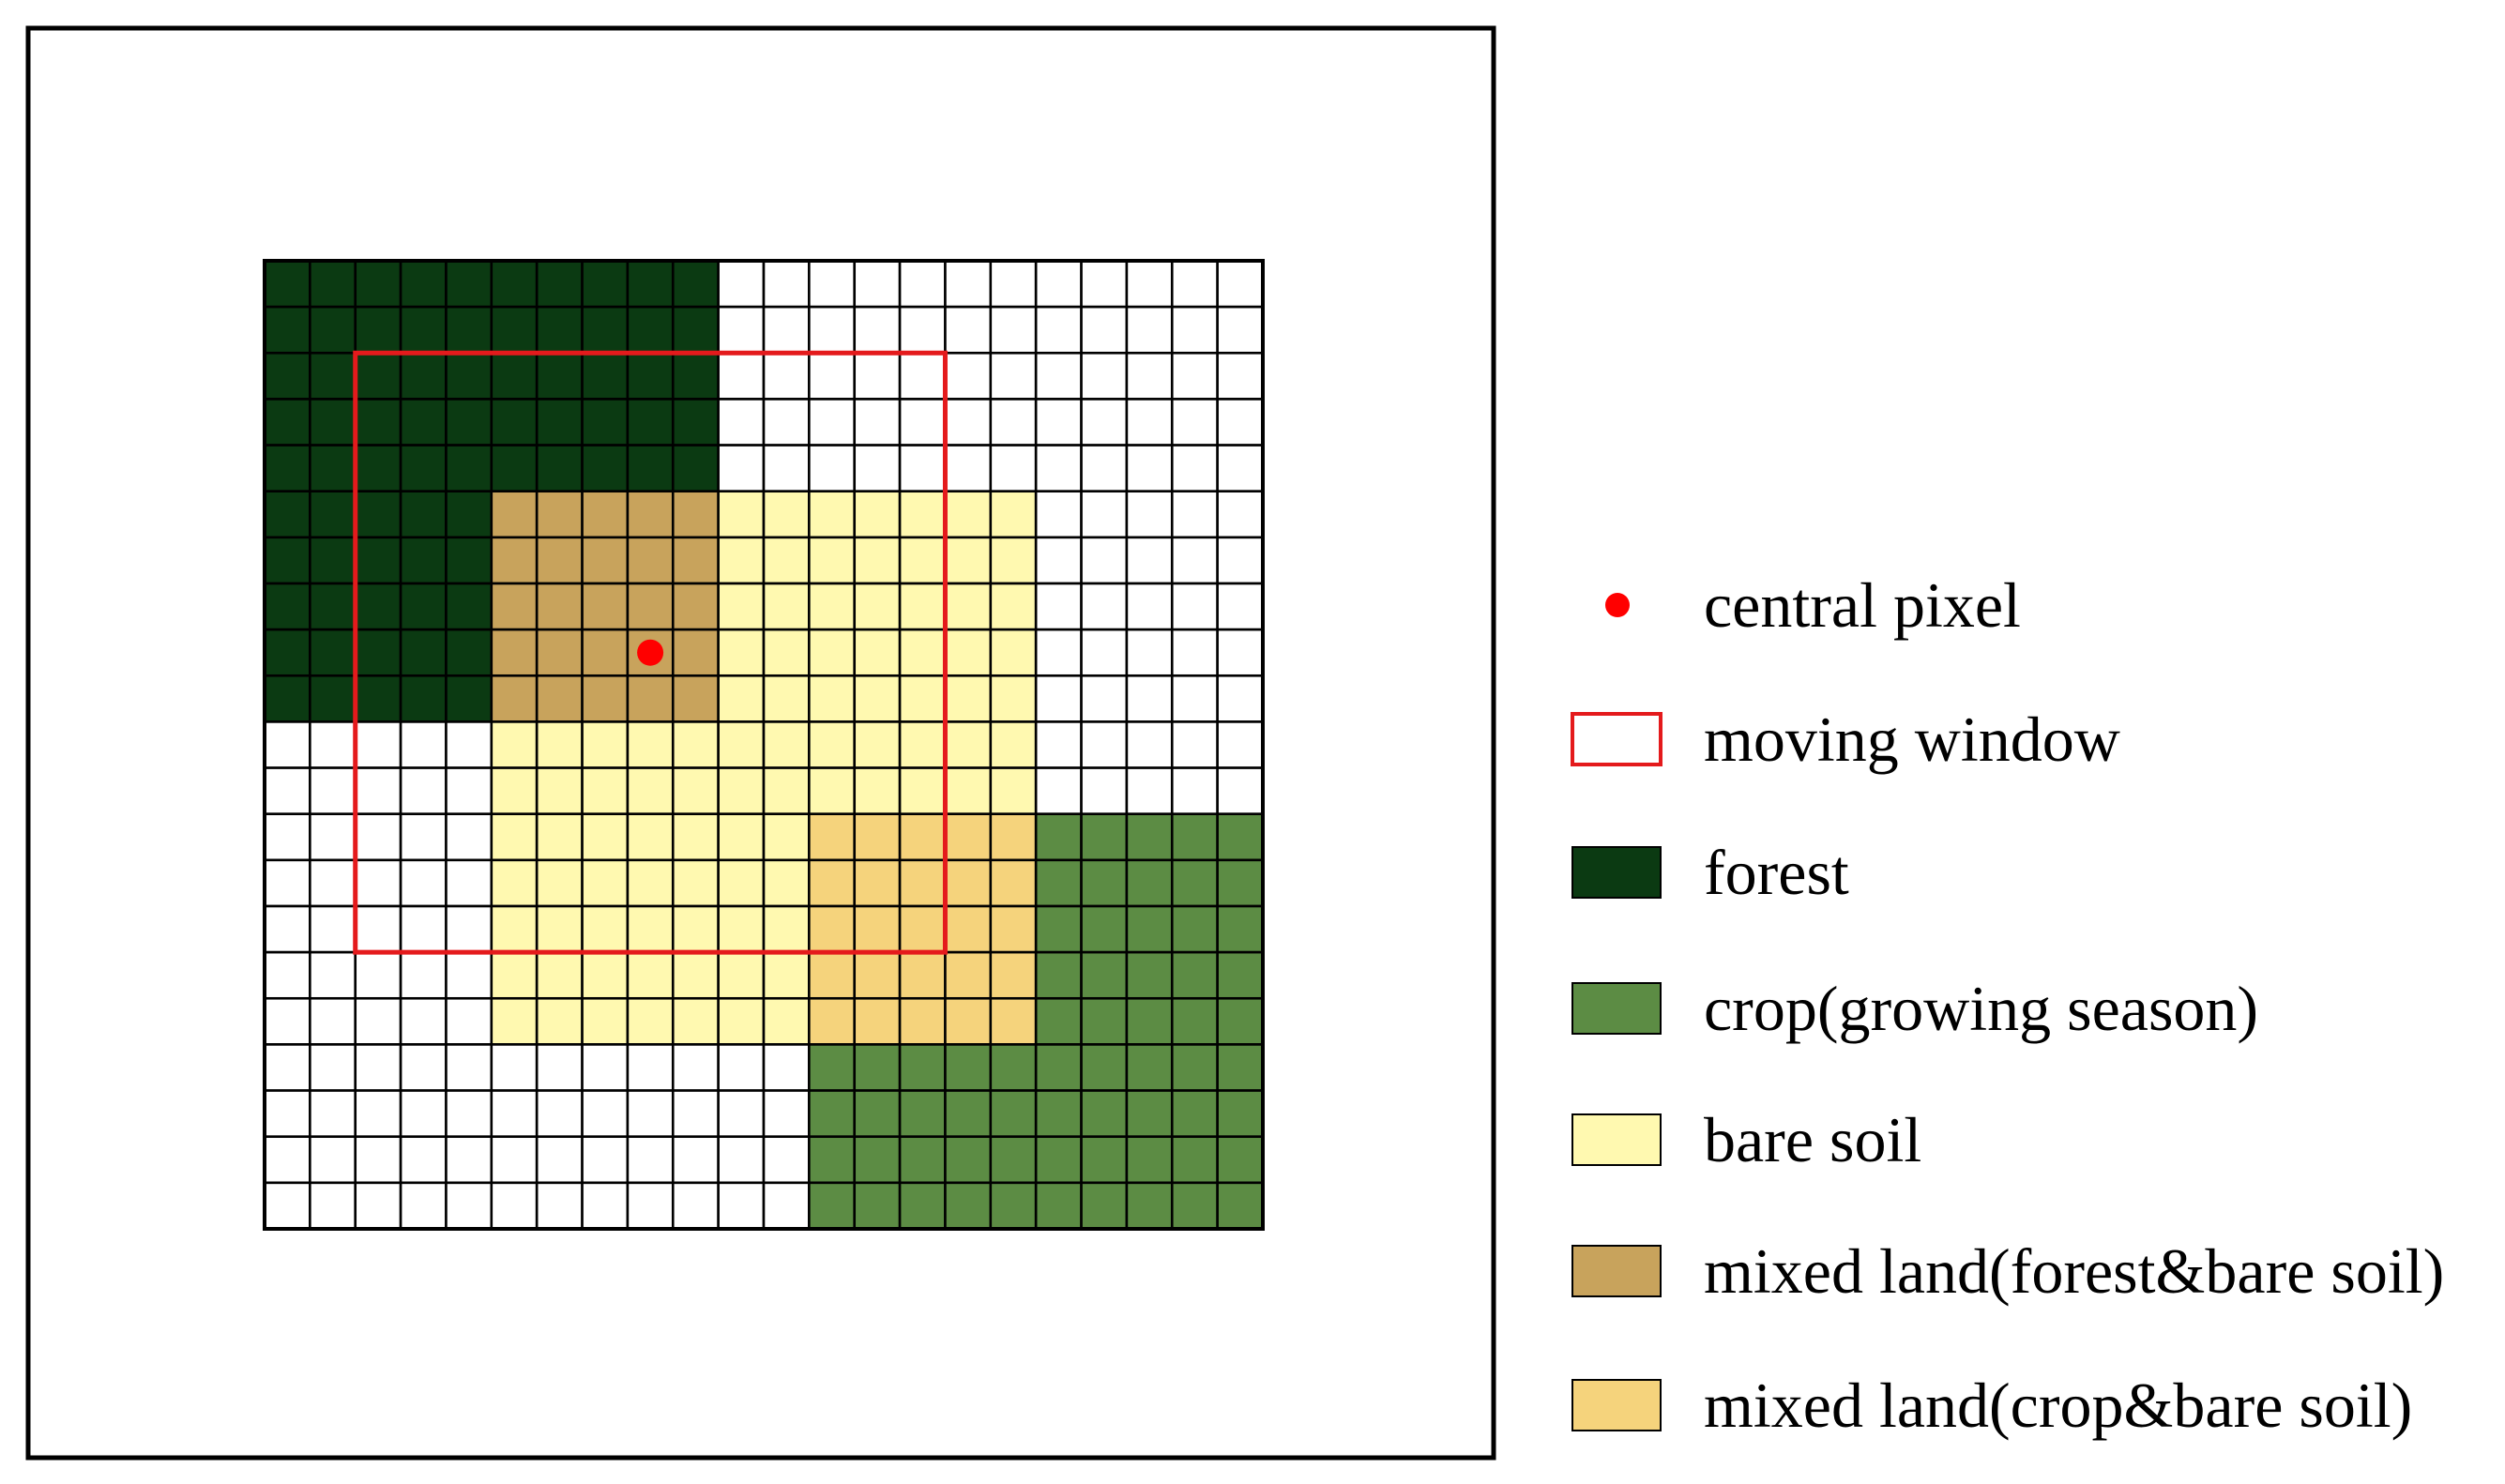  What do you see at coordinates (1616, 1009) in the screenshot?
I see `legend-swatch` at bounding box center [1616, 1009].